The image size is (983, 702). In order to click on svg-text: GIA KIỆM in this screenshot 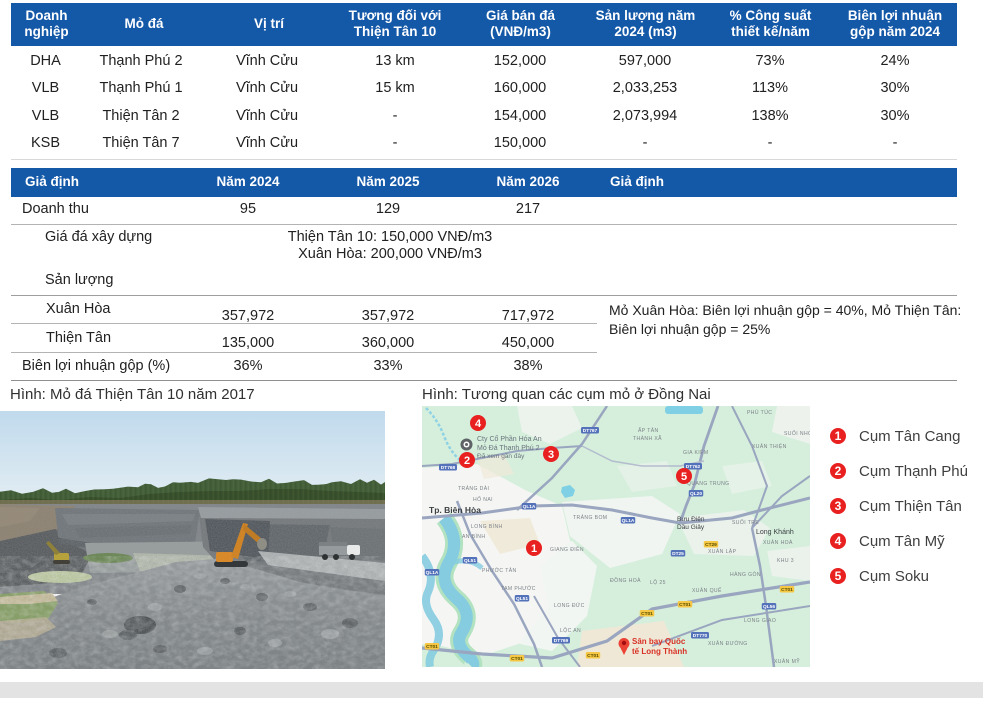, I will do `click(696, 452)`.